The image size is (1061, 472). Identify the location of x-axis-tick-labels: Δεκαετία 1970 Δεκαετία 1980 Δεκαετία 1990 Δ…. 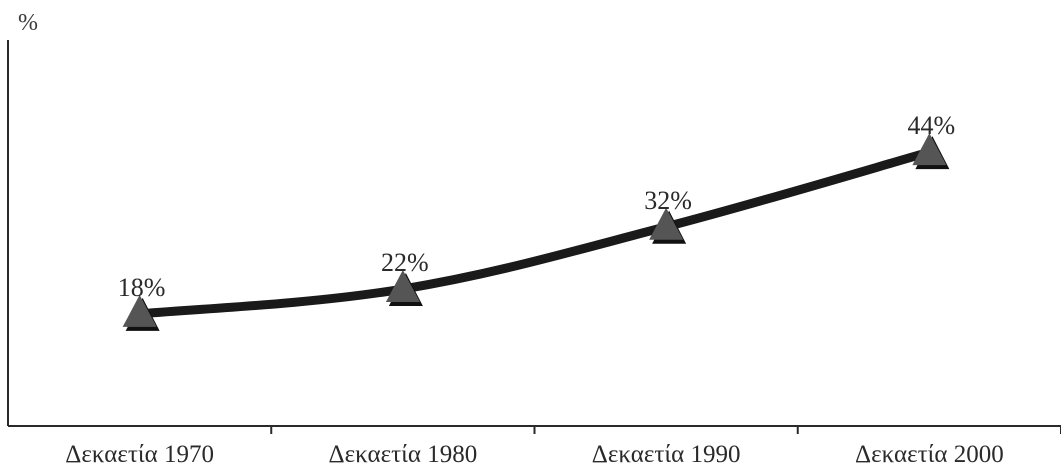
(534, 454).